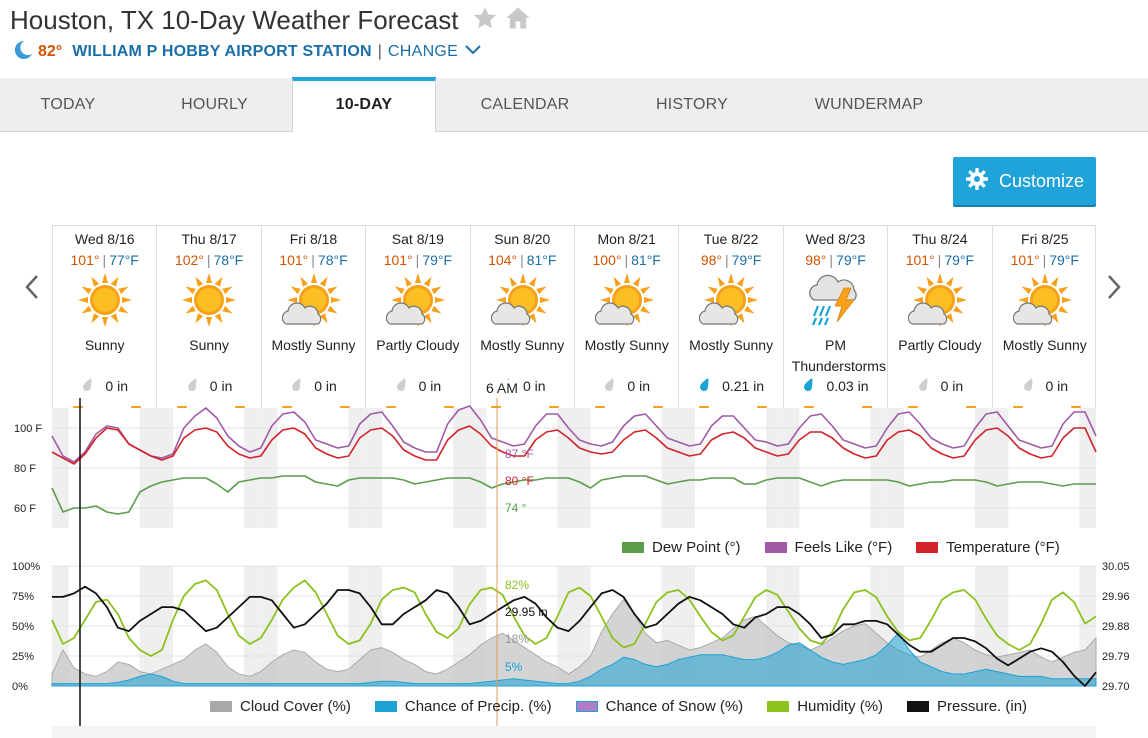 The width and height of the screenshot is (1148, 738). I want to click on legend-snow-chance: Chance of Snow (%), so click(659, 706).